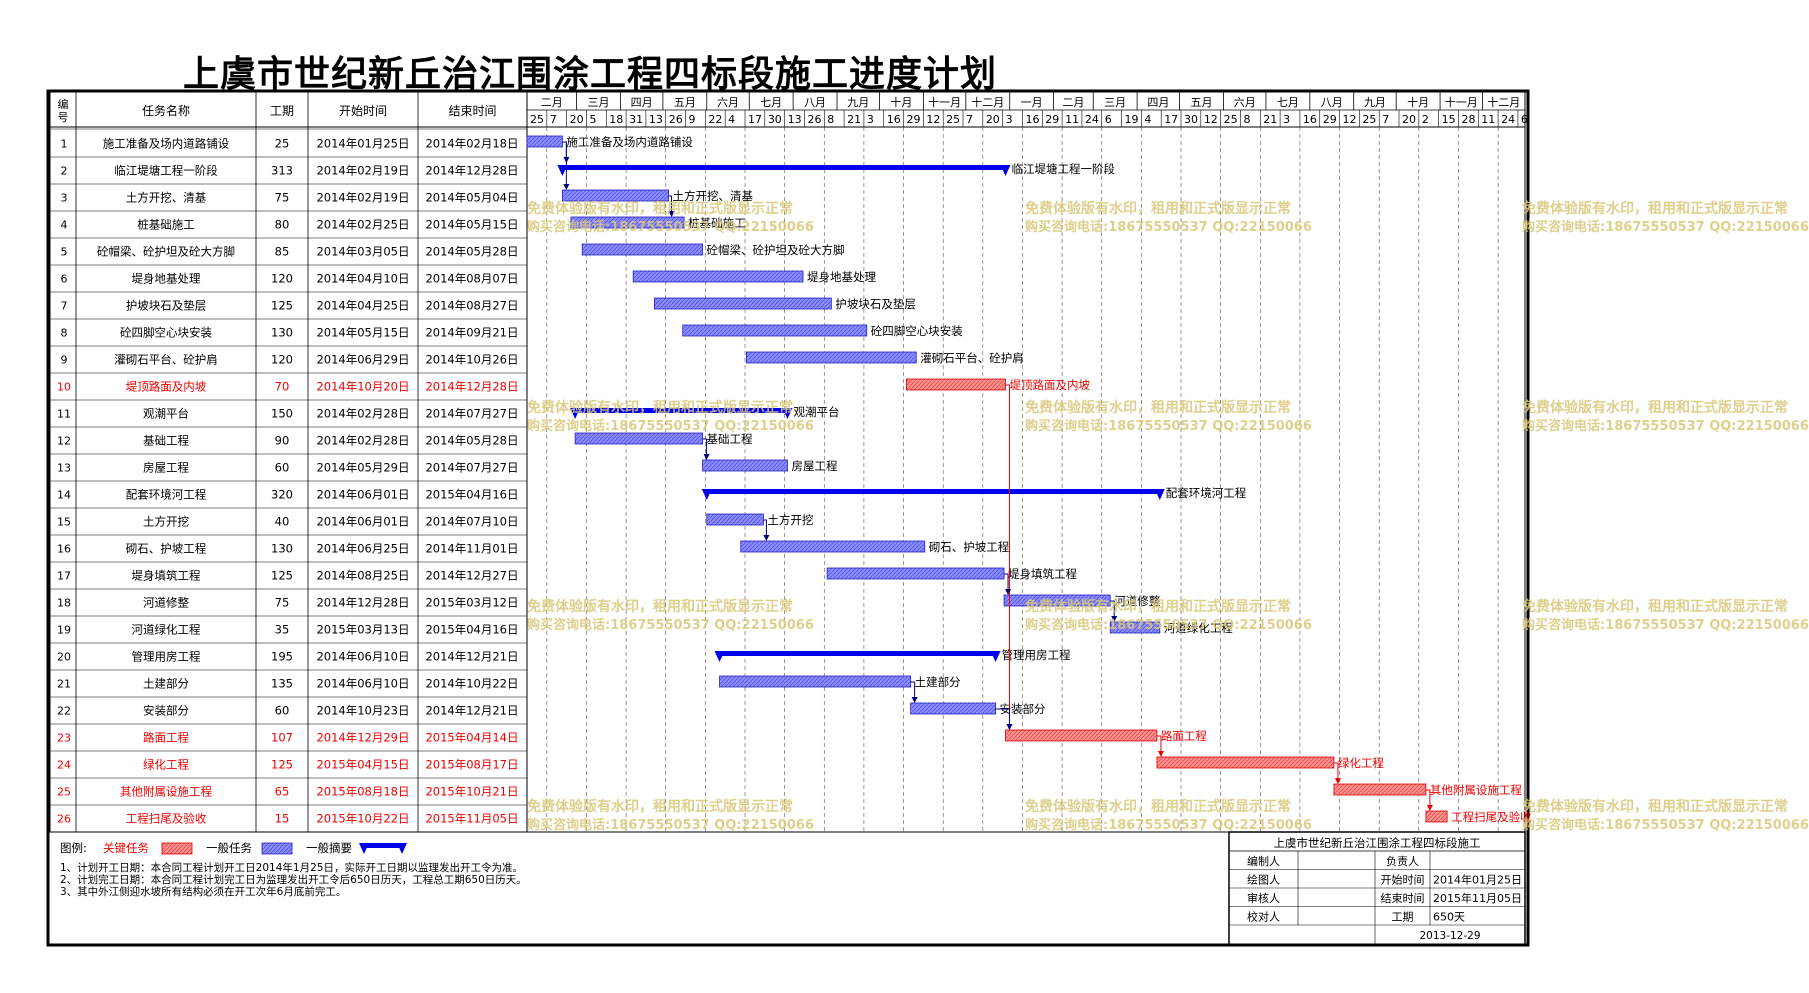 This screenshot has height=993, width=1809. What do you see at coordinates (471, 657) in the screenshot?
I see `cell-end: 2014年12月21日` at bounding box center [471, 657].